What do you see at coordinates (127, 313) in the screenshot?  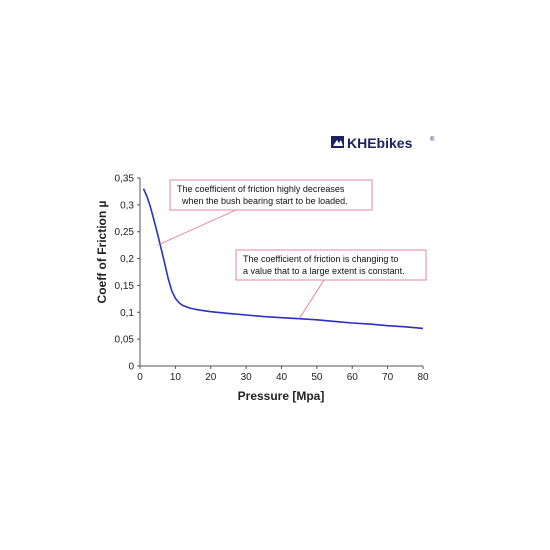 I see `y-tick-label: 0,1` at bounding box center [127, 313].